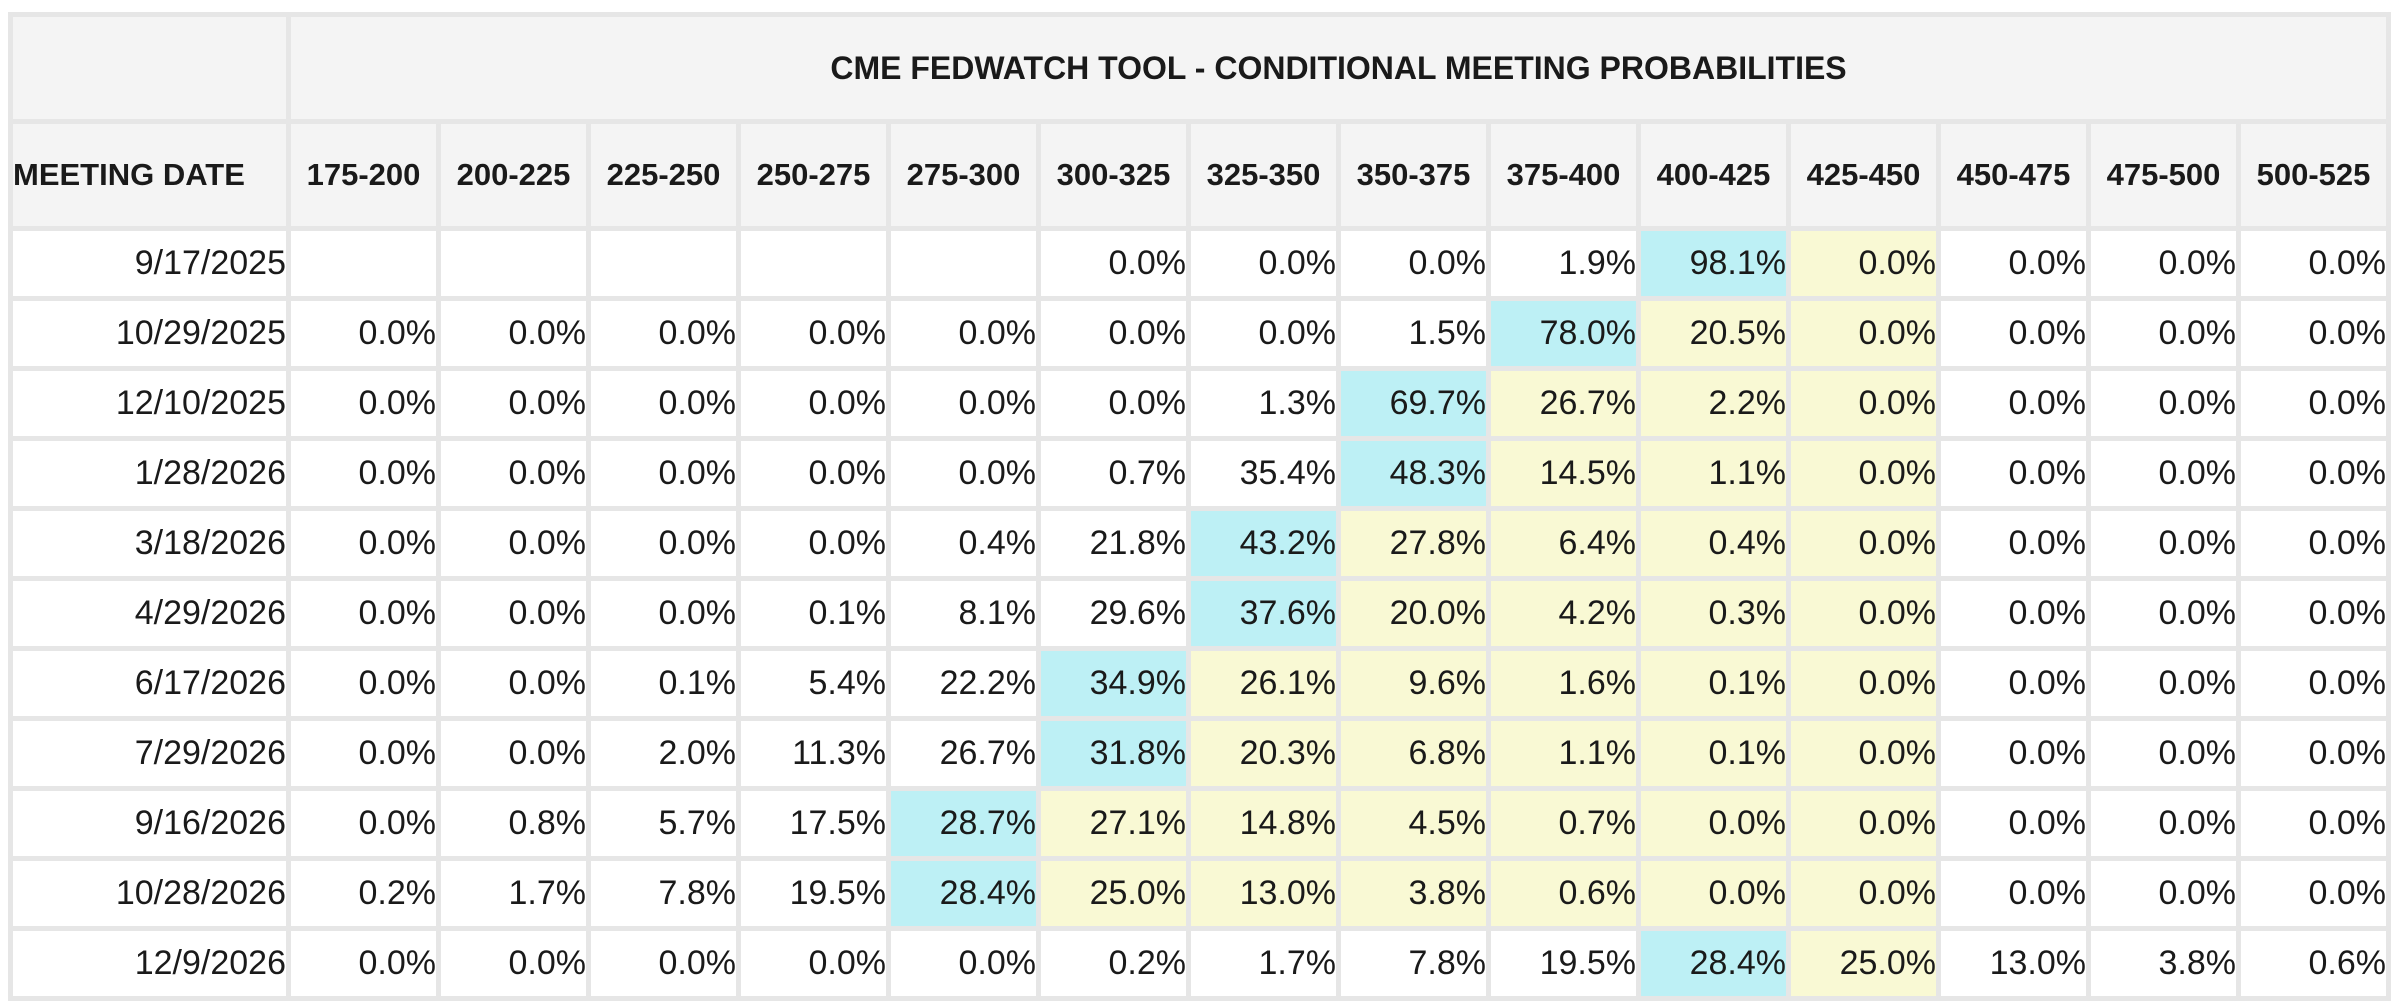 The width and height of the screenshot is (2399, 1008). What do you see at coordinates (1263, 823) in the screenshot?
I see `probability-cell: 14.8%` at bounding box center [1263, 823].